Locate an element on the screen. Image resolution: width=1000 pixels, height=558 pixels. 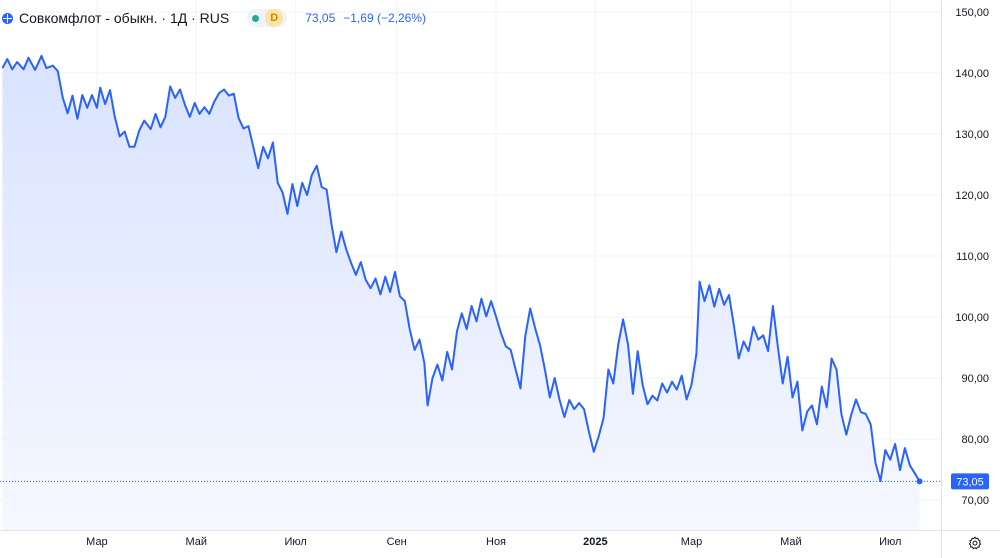
y-tick-label: 140,00 is located at coordinates (972, 74).